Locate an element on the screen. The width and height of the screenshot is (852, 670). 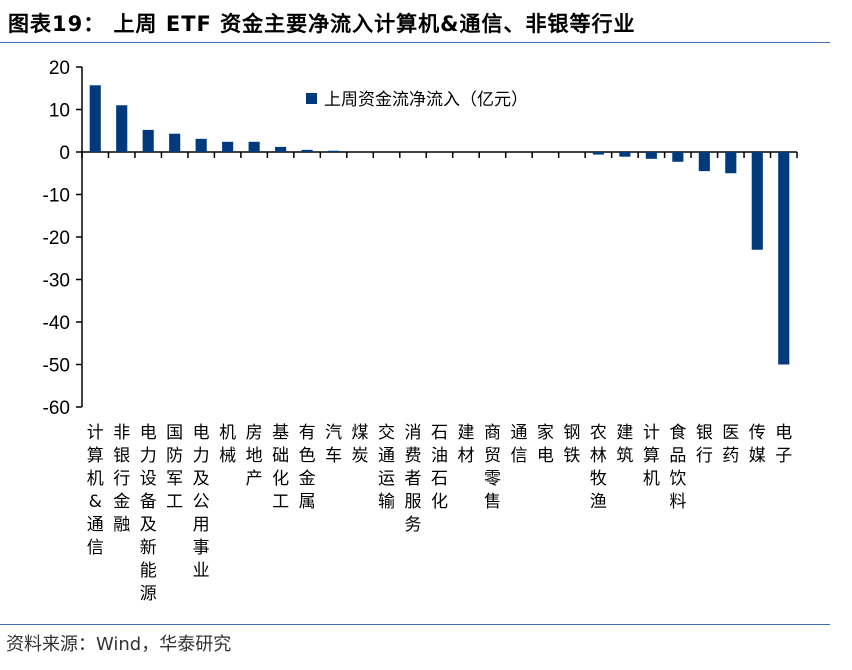
y-tick-label: 10 is located at coordinates (59, 111).